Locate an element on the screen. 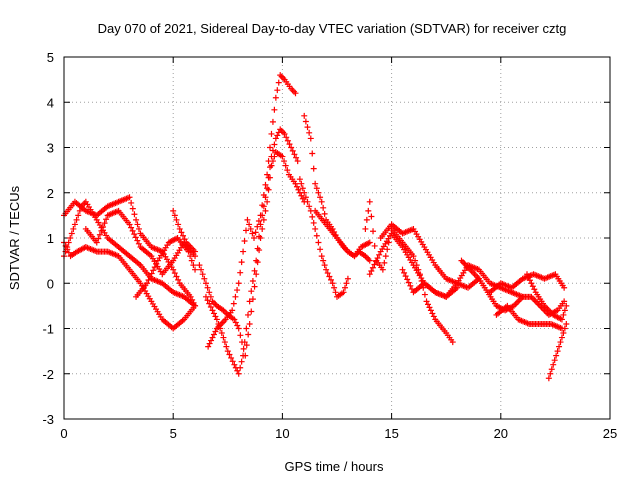  y-tick-label: -2 is located at coordinates (48, 374).